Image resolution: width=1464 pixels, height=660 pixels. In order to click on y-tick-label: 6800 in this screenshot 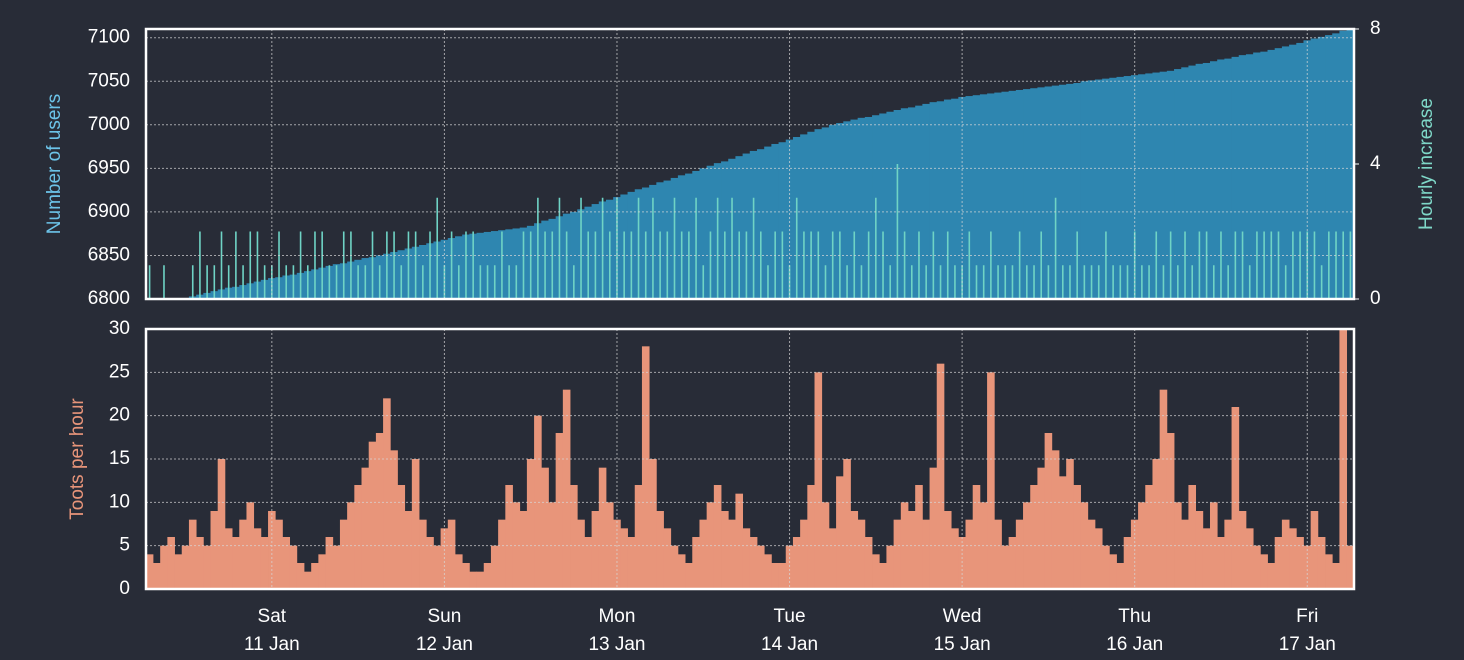, I will do `click(109, 298)`.